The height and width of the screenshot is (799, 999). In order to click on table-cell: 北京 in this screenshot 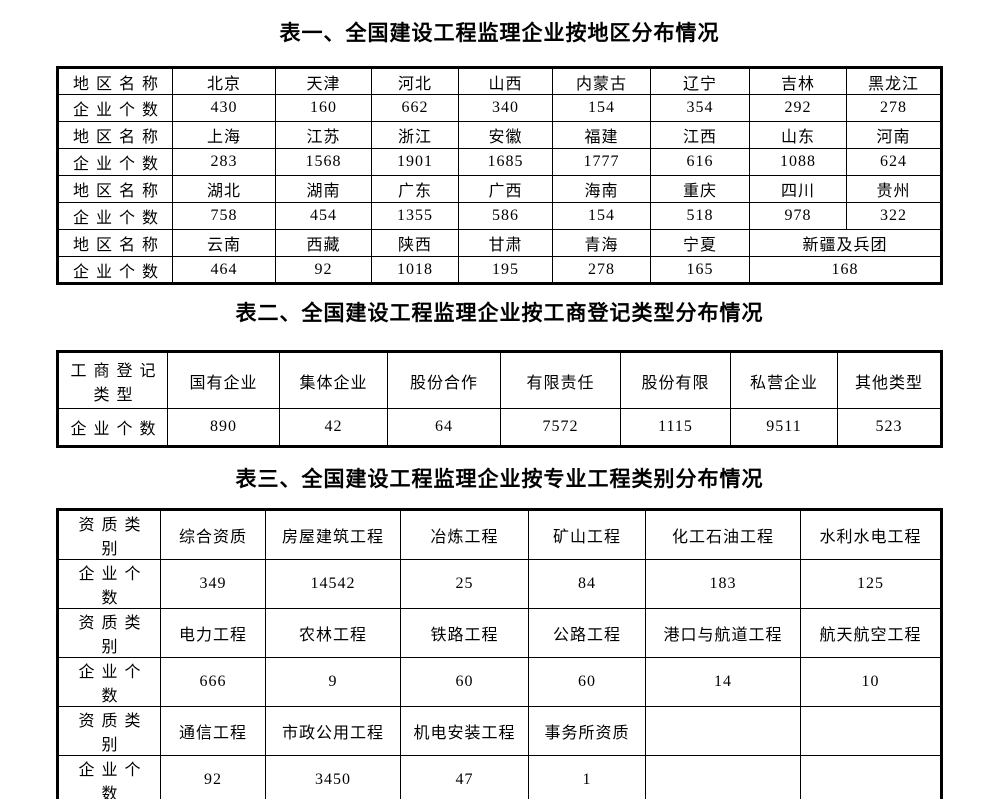, I will do `click(224, 81)`.